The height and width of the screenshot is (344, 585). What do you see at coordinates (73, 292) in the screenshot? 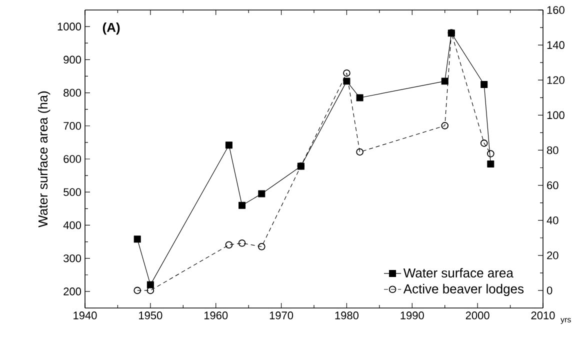
I see `y-tick-label: 200` at bounding box center [73, 292].